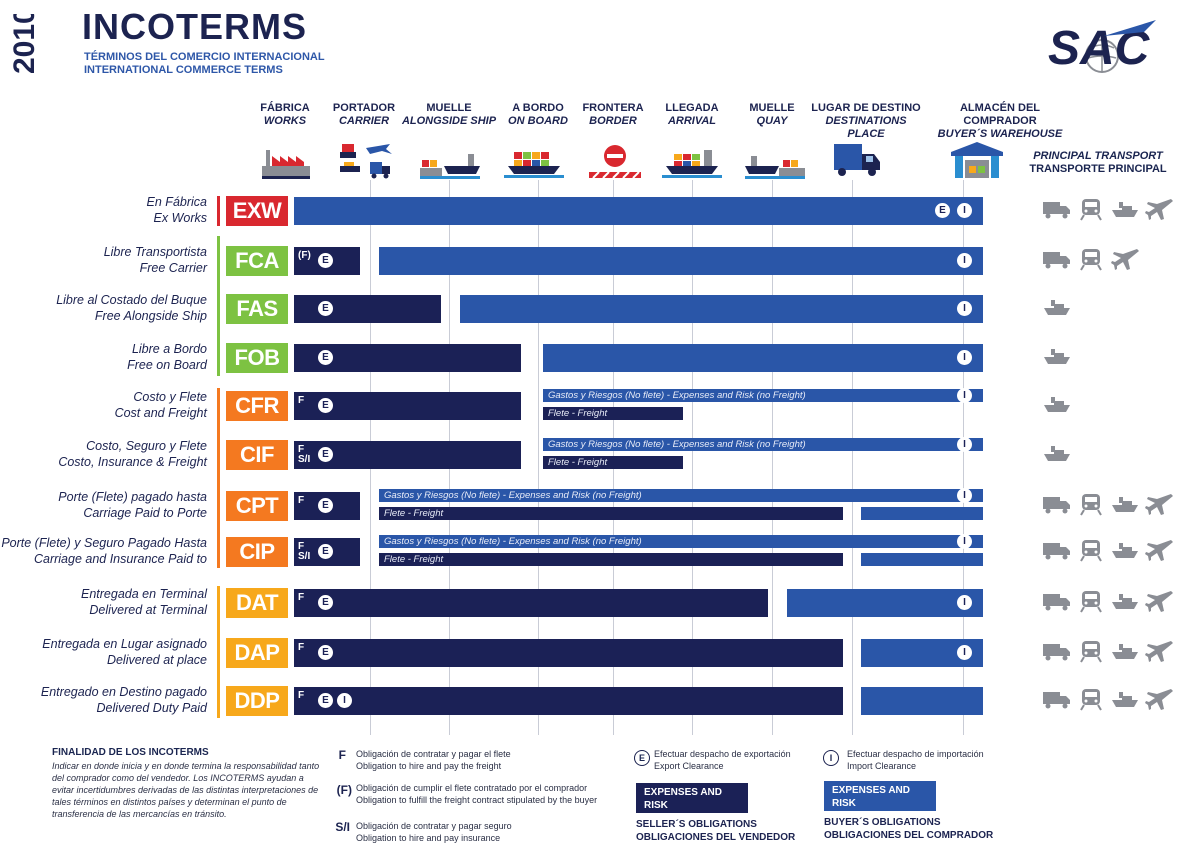 This screenshot has height=854, width=1178. What do you see at coordinates (866, 108) in the screenshot?
I see `column-header-es: LUGAR DE DESTINO` at bounding box center [866, 108].